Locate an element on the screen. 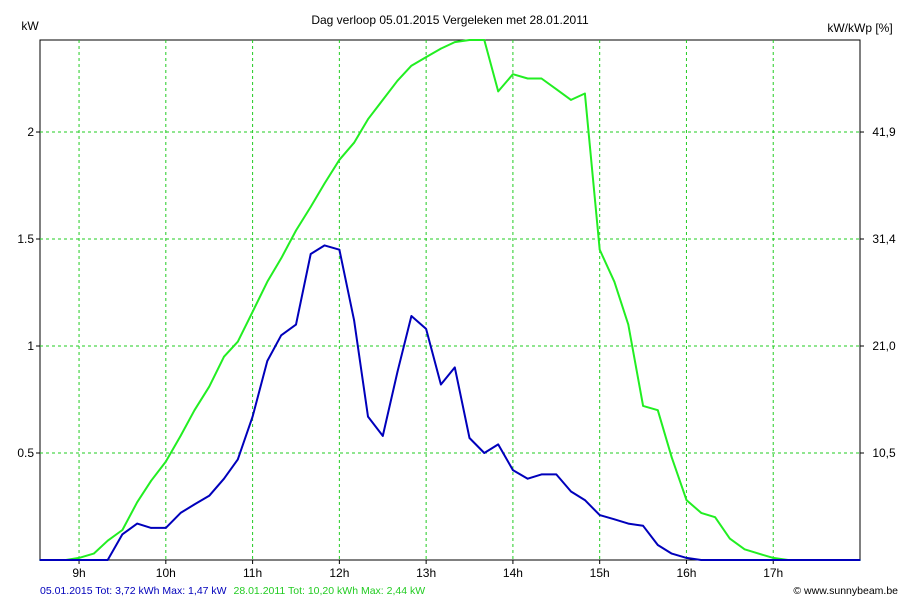  x-tick-label: 9h is located at coordinates (78, 573).